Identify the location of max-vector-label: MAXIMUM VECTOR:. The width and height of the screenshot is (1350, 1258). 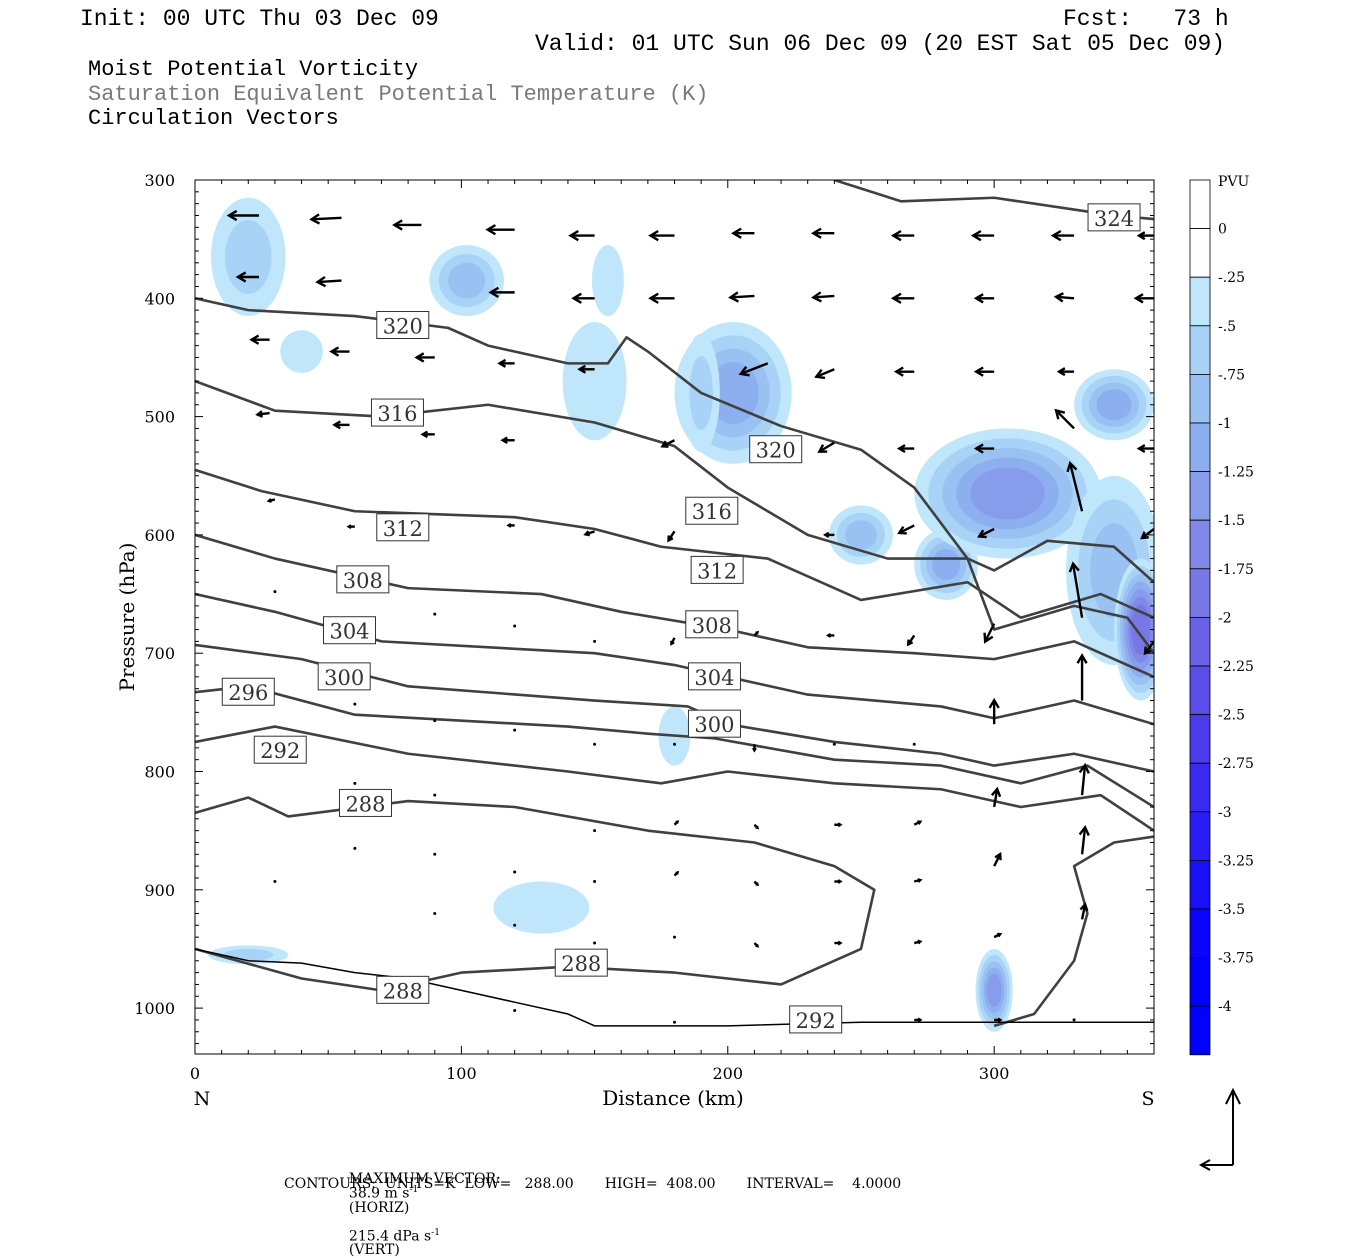
(424, 1179).